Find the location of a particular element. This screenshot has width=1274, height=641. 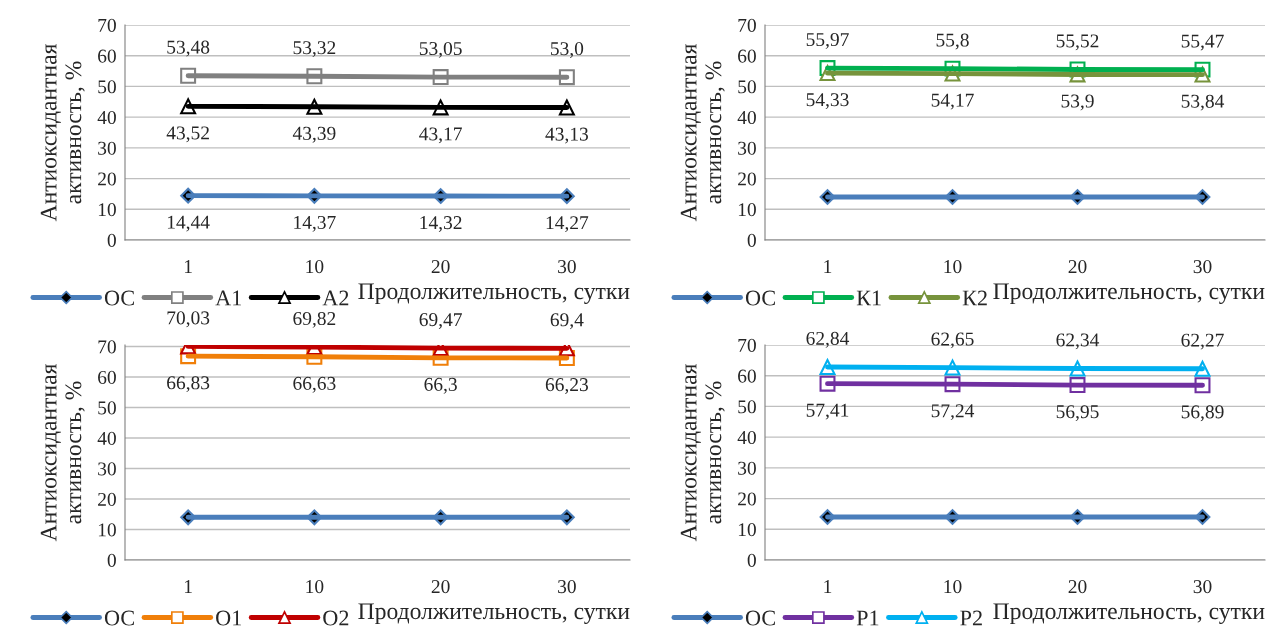

data-label: 56,95 is located at coordinates (1077, 413).